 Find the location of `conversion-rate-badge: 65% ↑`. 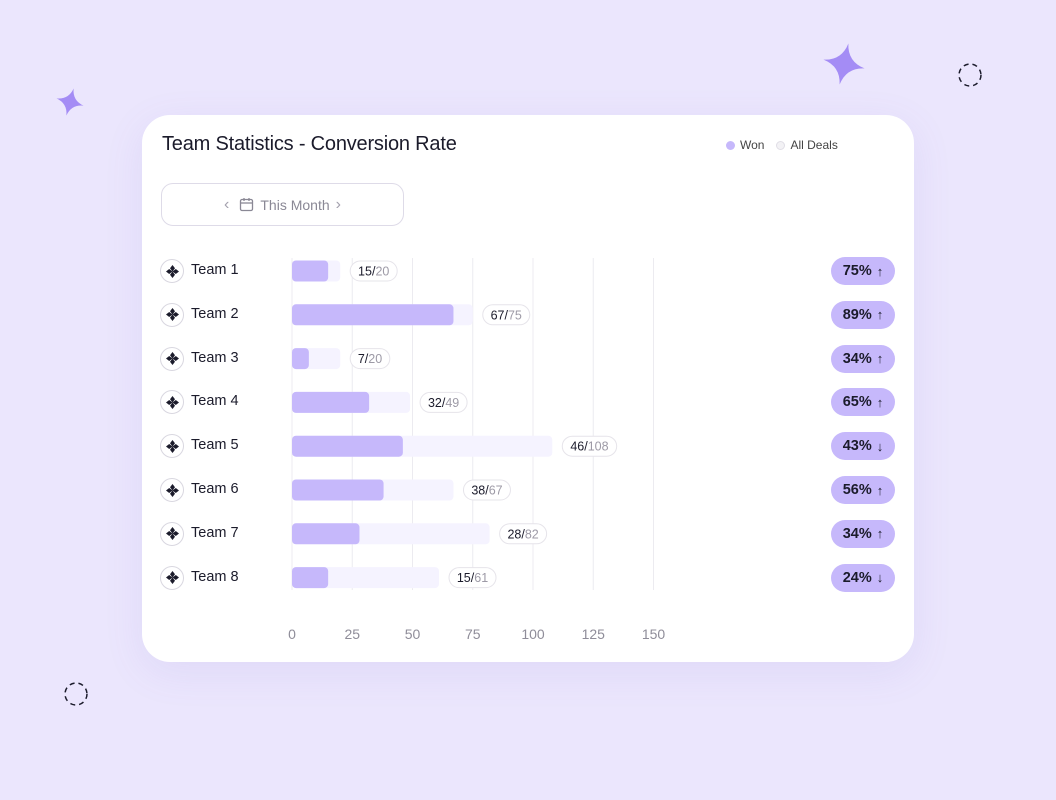

conversion-rate-badge: 65% ↑ is located at coordinates (863, 402).